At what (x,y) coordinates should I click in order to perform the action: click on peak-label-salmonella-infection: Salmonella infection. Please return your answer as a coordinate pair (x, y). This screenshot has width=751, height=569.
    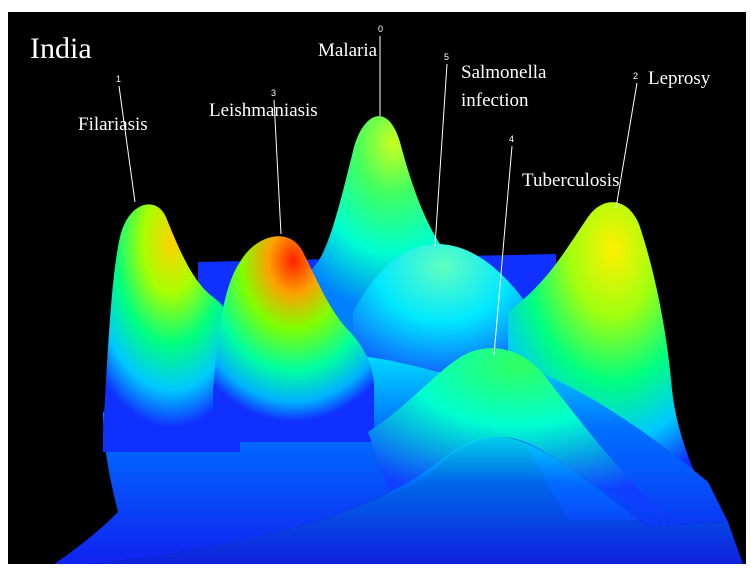
    Looking at the image, I should click on (504, 86).